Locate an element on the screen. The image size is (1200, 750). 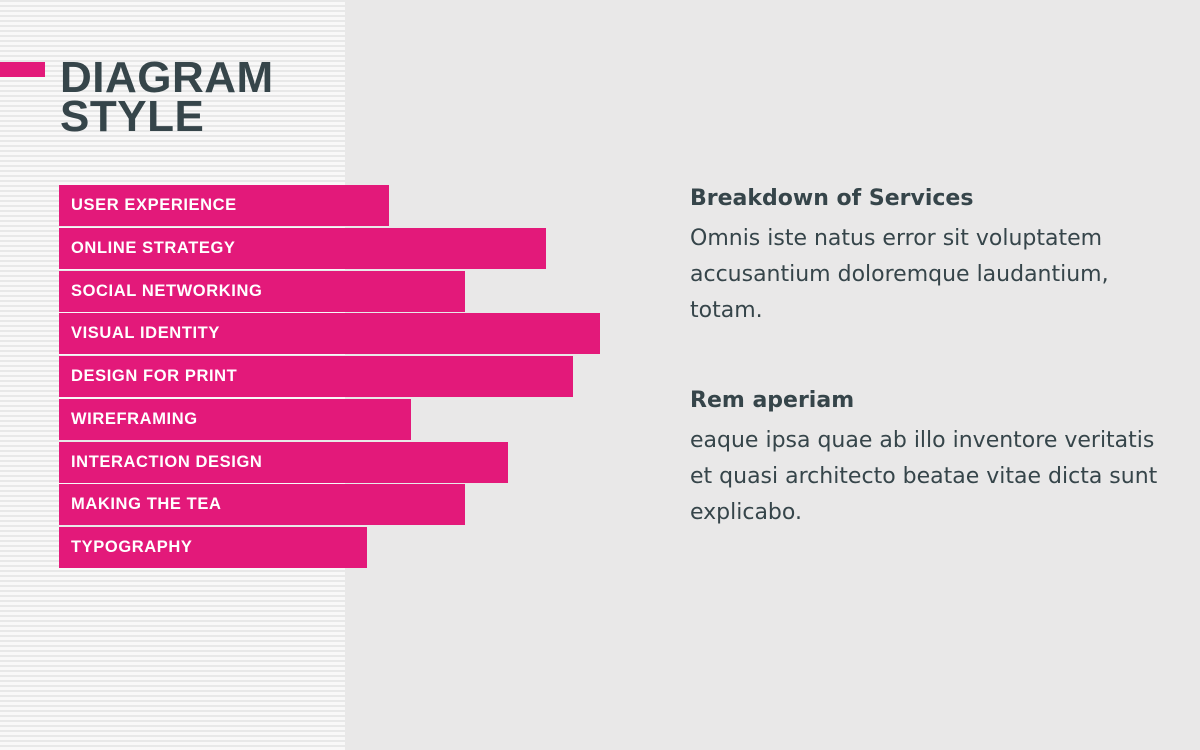
bar-label: VISUAL IDENTITY is located at coordinates (145, 333).